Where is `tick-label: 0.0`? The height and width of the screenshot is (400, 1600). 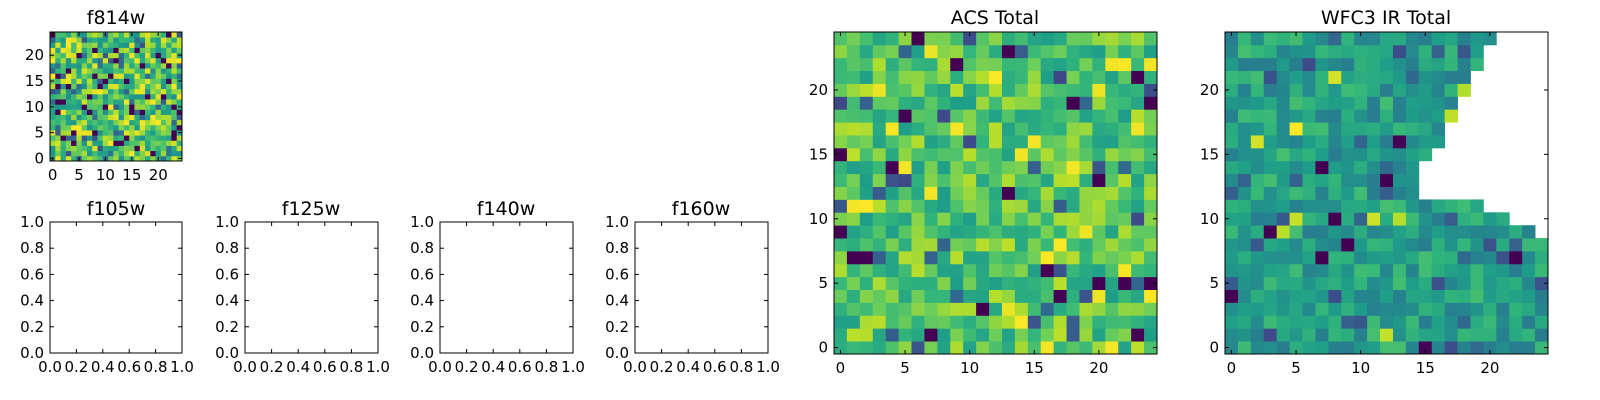
tick-label: 0.0 is located at coordinates (32, 353).